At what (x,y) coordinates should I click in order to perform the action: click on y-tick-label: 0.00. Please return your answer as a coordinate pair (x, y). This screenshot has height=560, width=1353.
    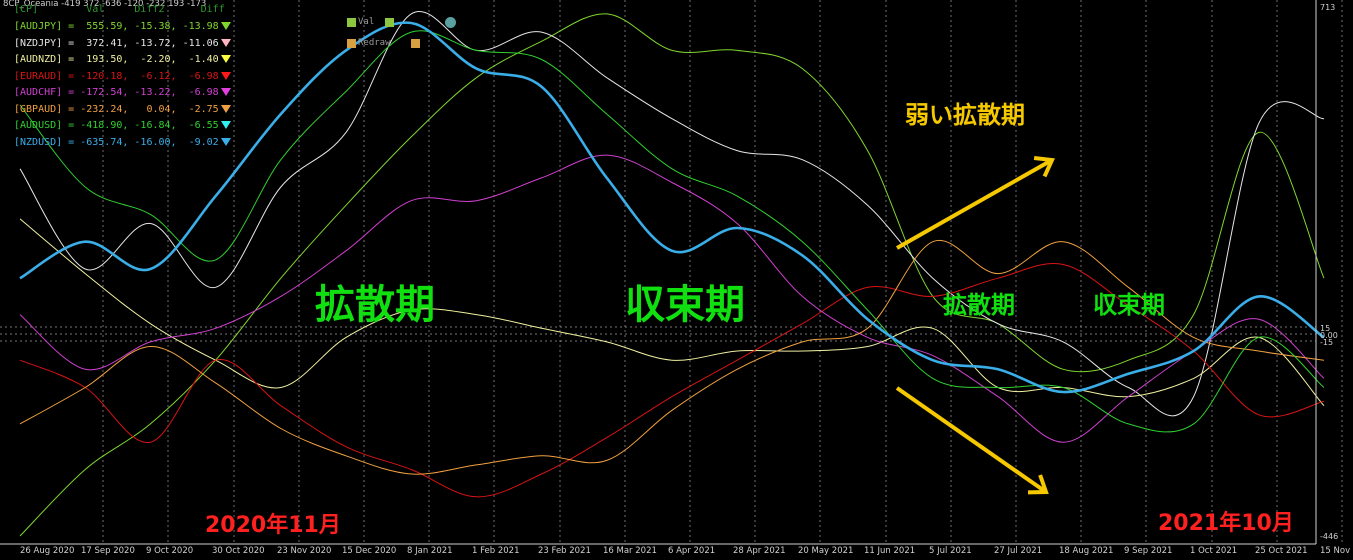
    Looking at the image, I should click on (1329, 335).